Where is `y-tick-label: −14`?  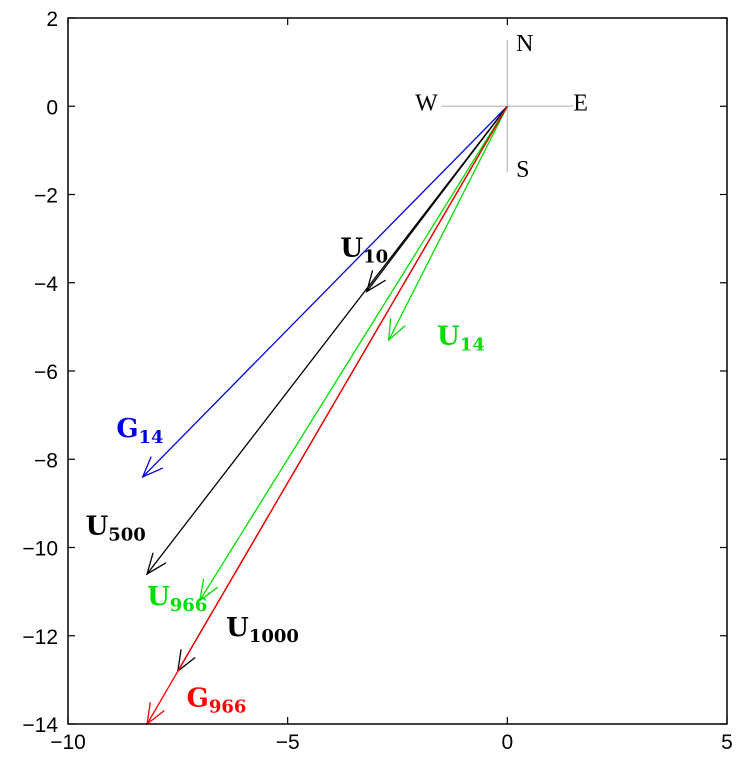
y-tick-label: −14 is located at coordinates (40, 725).